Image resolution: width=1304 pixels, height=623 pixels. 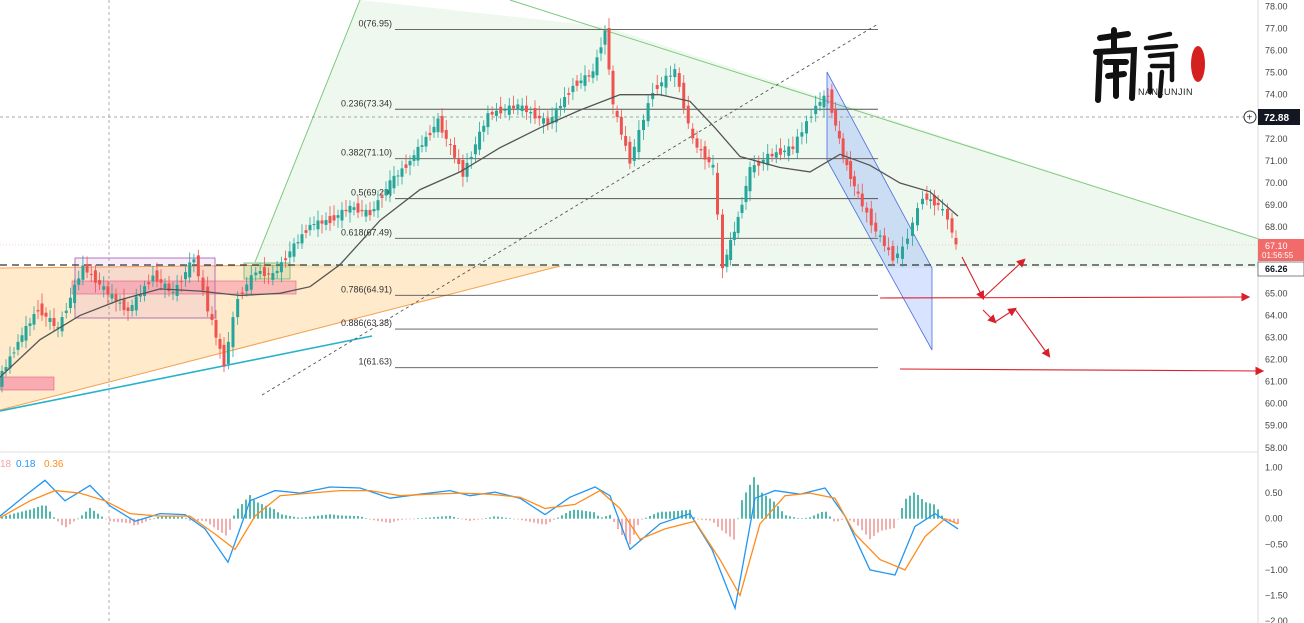 What do you see at coordinates (6, 464) in the screenshot?
I see `macd-legend-value-1: 18` at bounding box center [6, 464].